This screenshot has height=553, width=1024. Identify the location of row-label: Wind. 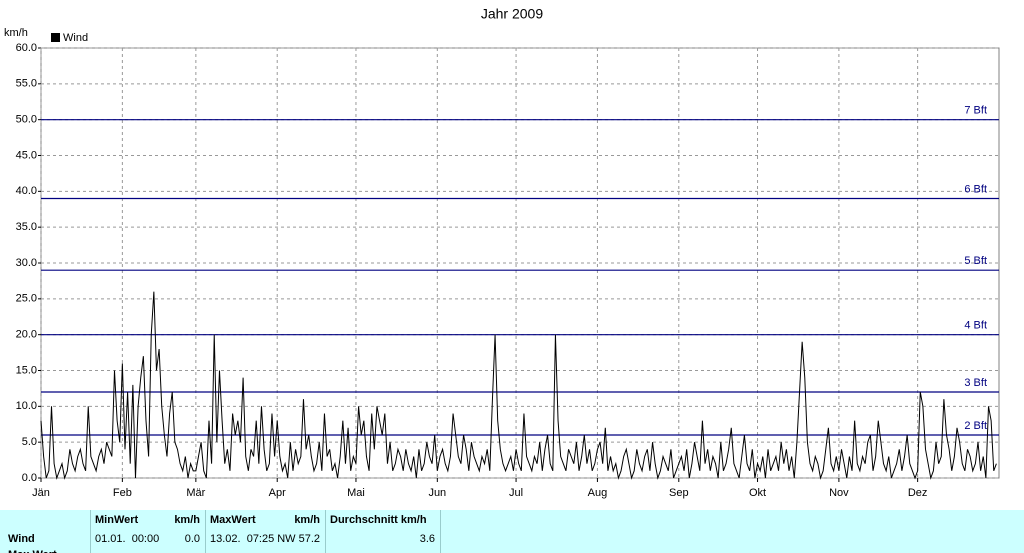
(21, 539).